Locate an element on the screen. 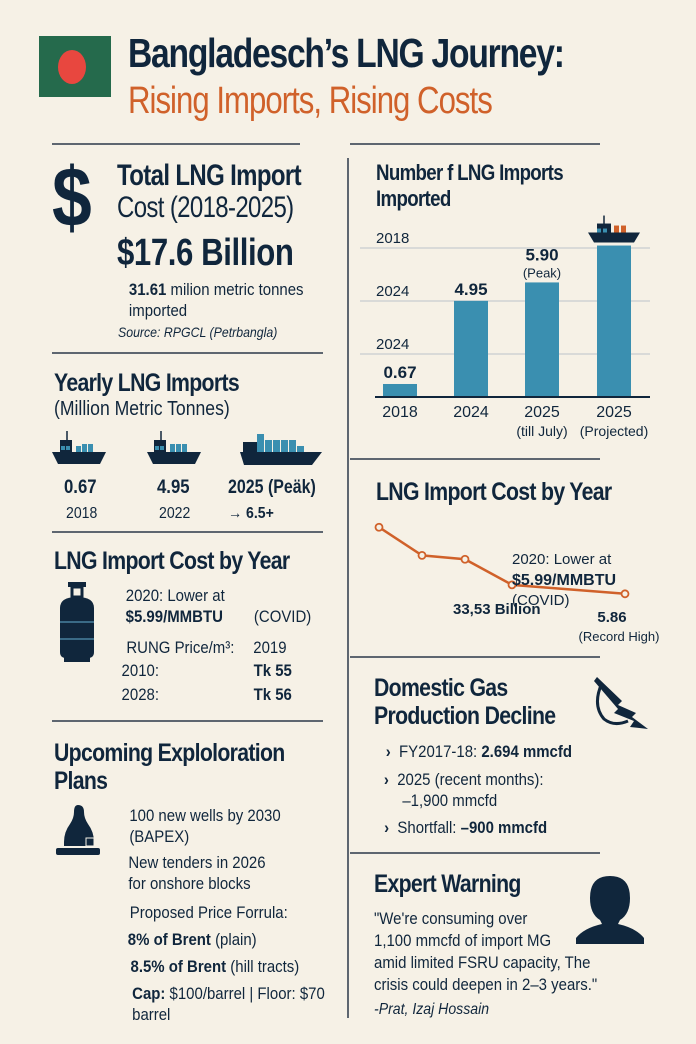  domestic-heading-line2: Production Decline is located at coordinates (465, 716).